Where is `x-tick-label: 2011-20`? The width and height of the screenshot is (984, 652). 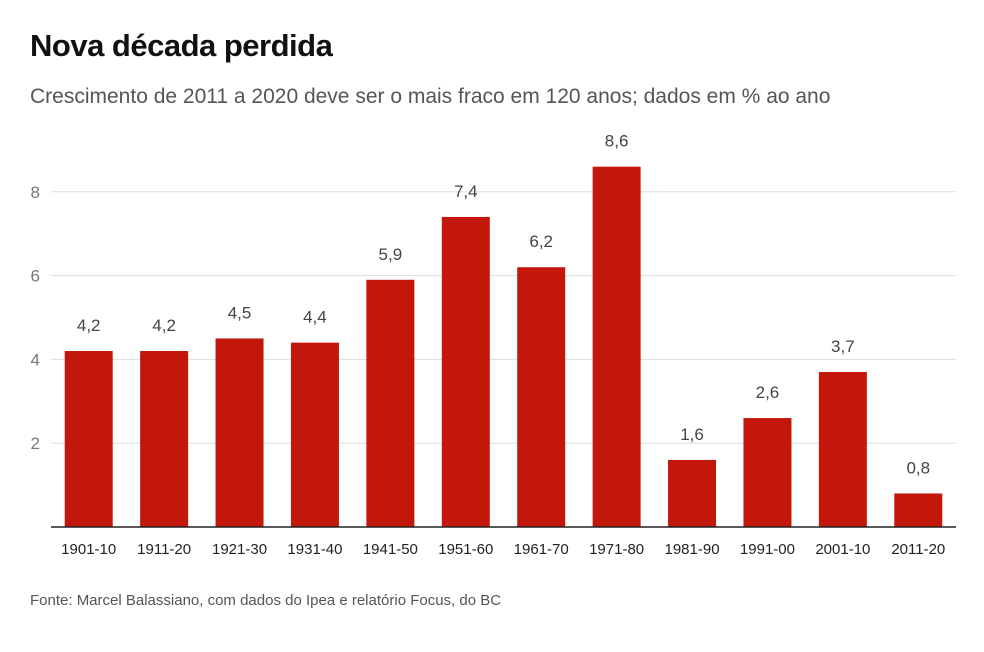
x-tick-label: 2011-20 is located at coordinates (918, 549).